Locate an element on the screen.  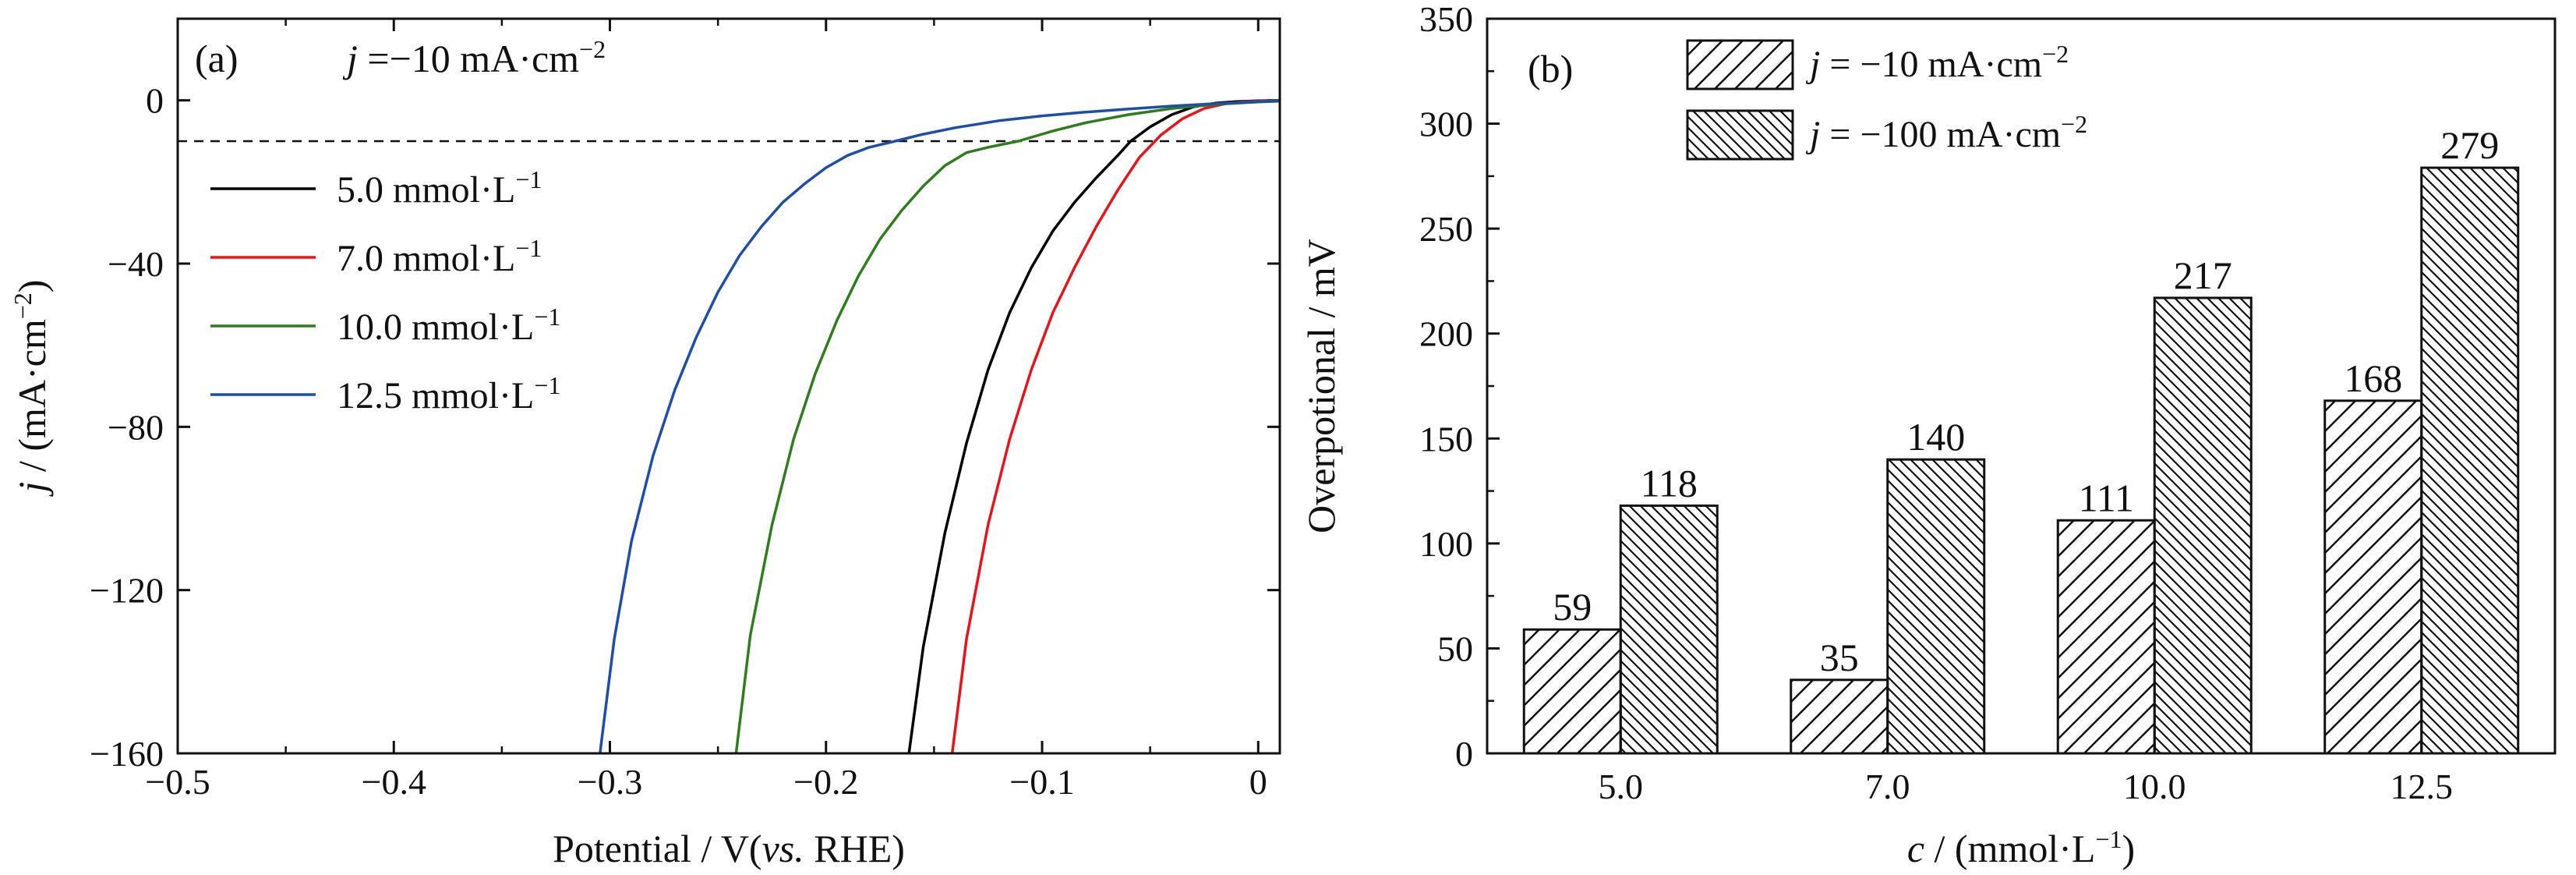
panel-a-x-tick-label: −0.3 is located at coordinates (610, 782).